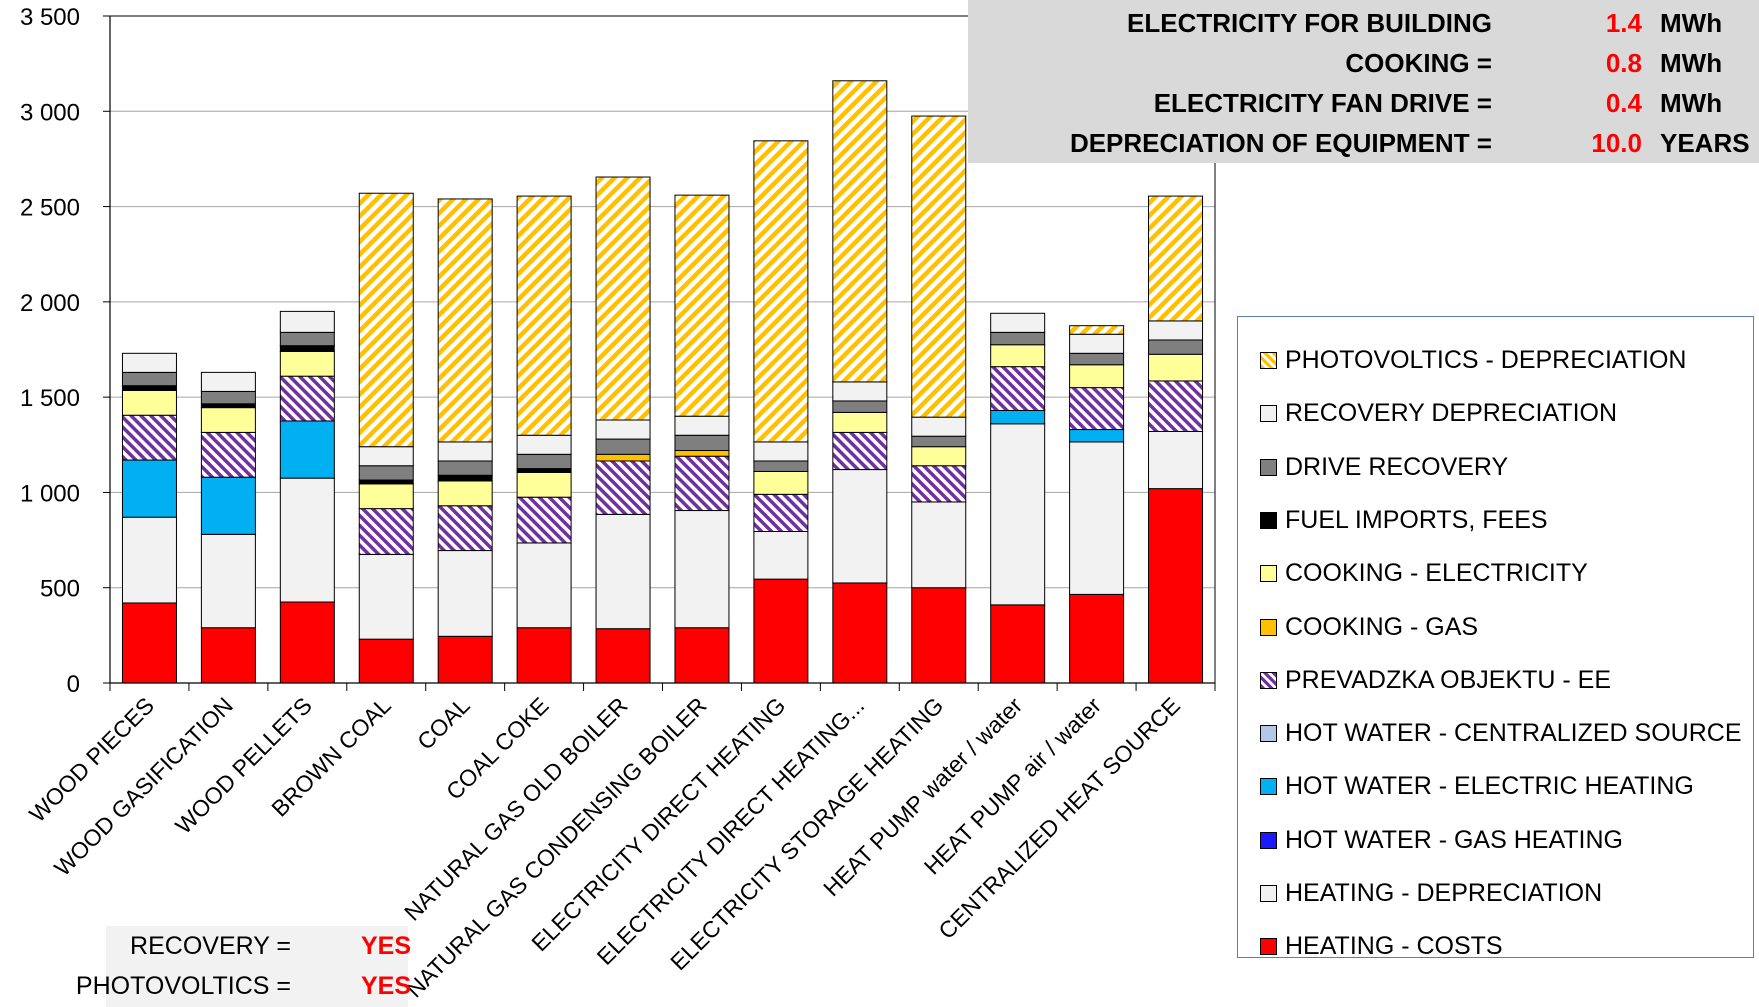 Image resolution: width=1759 pixels, height=1007 pixels. Describe the element at coordinates (1280, 143) in the screenshot. I see `info-label: DEPRECIATION OF EQUIPMENT =` at that location.